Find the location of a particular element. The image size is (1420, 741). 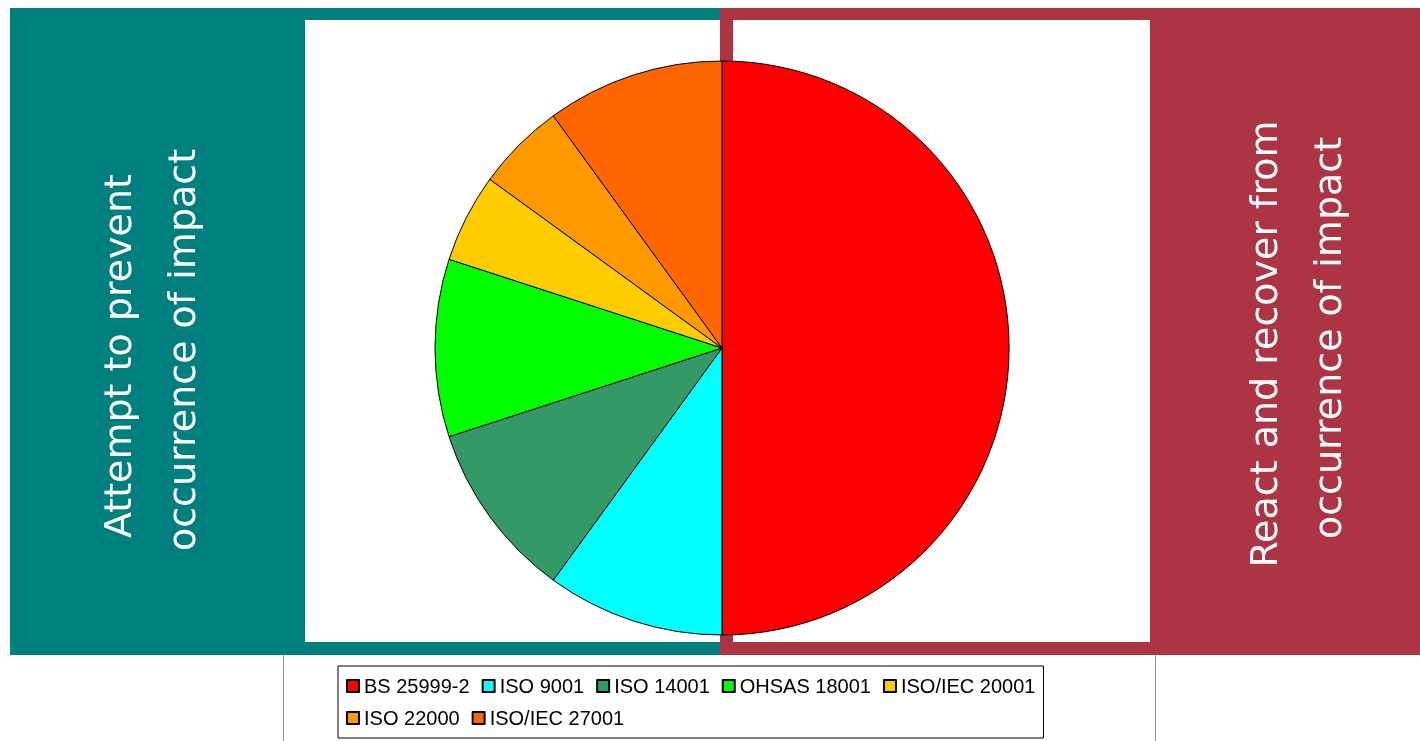

legend-label: BS 25999-2 is located at coordinates (417, 686).